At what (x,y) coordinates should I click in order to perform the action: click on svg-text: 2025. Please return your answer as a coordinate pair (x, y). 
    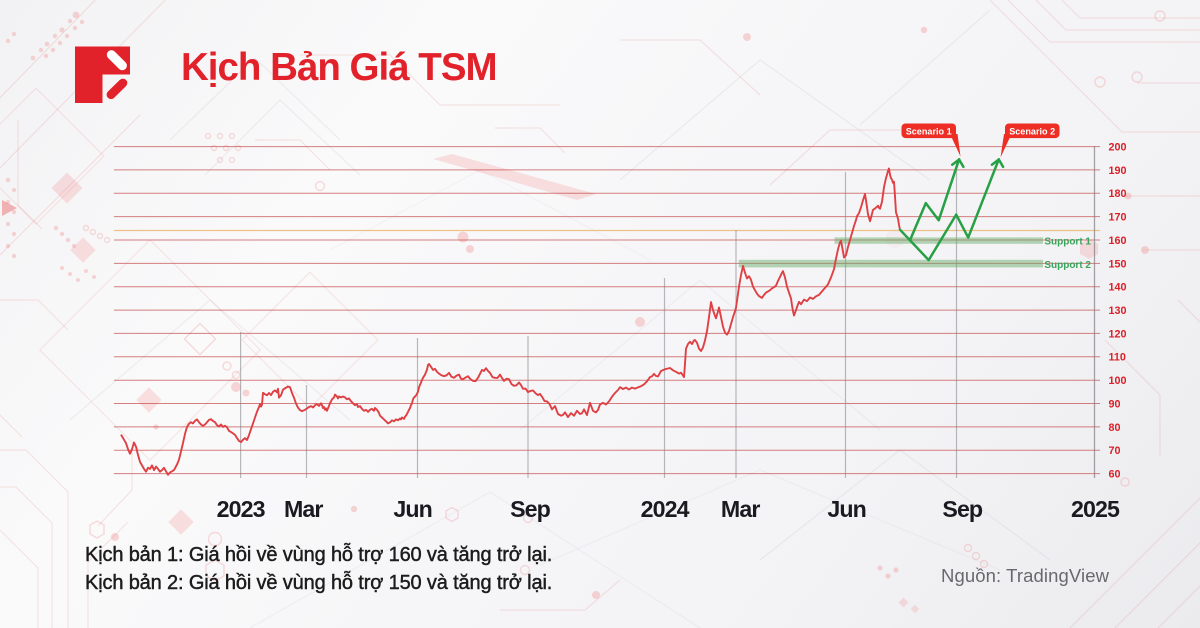
    Looking at the image, I should click on (1095, 509).